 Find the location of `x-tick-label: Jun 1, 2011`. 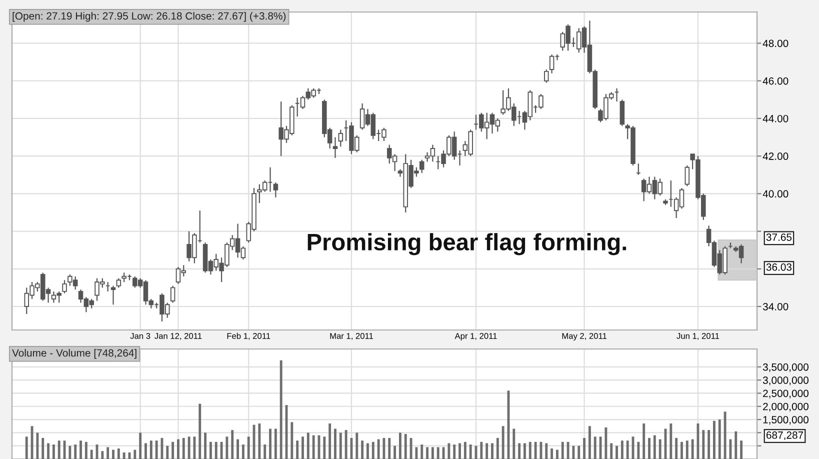

x-tick-label: Jun 1, 2011 is located at coordinates (698, 336).